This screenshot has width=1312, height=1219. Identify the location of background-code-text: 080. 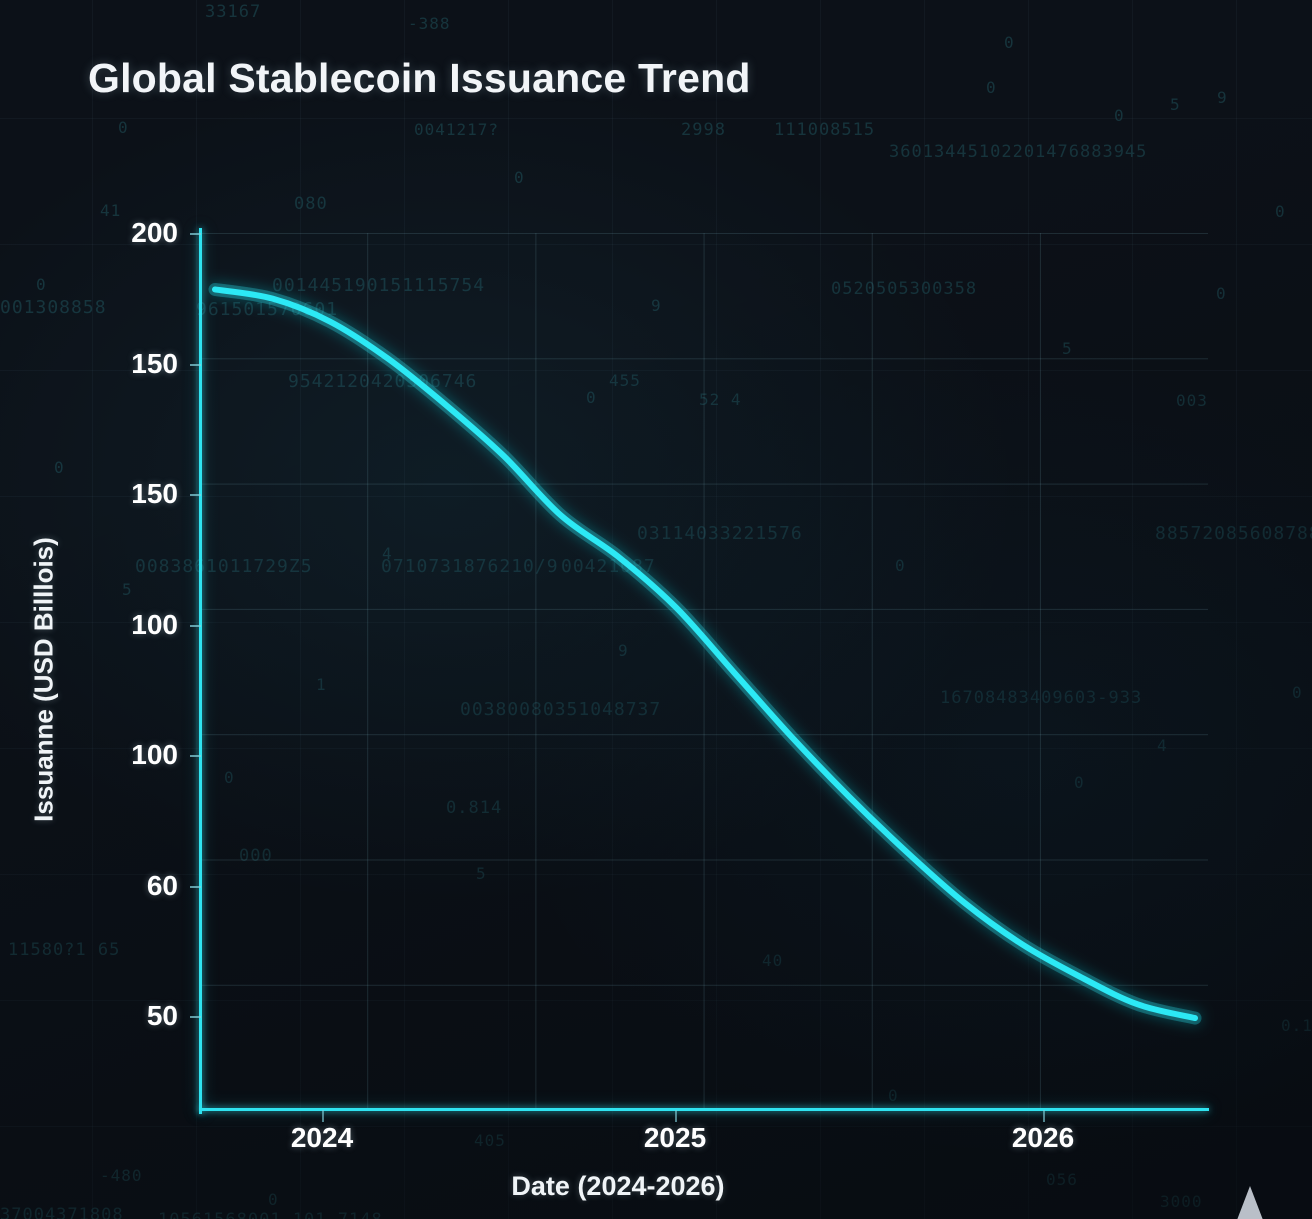
(311, 204).